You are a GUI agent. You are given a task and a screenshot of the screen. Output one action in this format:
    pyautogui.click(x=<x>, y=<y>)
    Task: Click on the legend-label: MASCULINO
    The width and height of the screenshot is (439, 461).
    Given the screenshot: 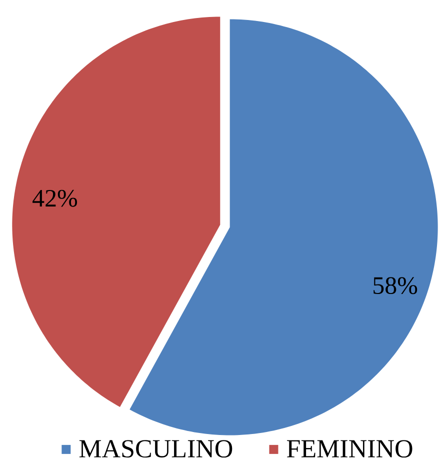 What is the action you would take?
    pyautogui.click(x=155, y=449)
    